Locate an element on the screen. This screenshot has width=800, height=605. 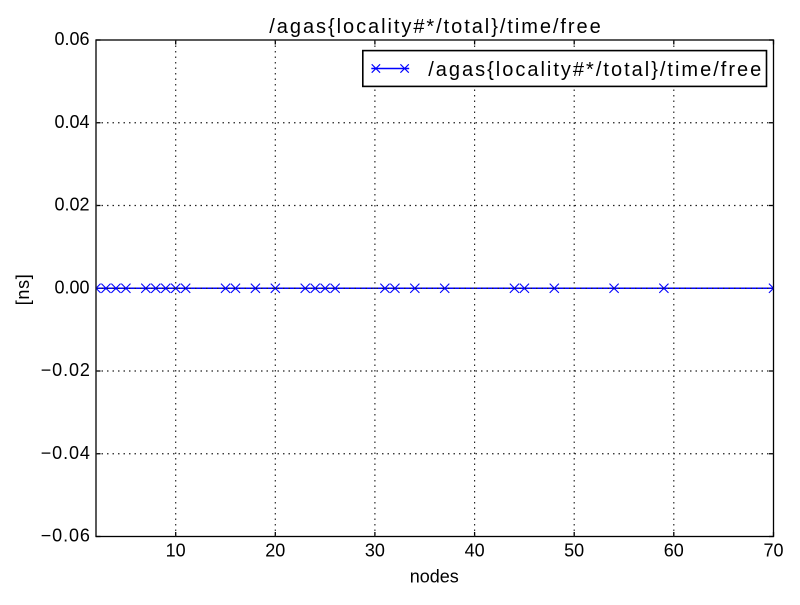
svg-text: 0.02 is located at coordinates (71, 205).